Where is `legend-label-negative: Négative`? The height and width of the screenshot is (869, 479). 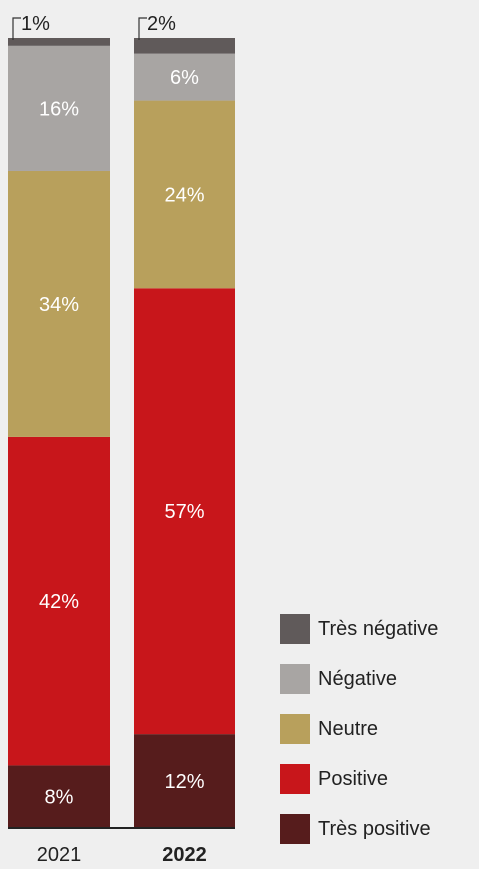 legend-label-negative: Négative is located at coordinates (357, 678).